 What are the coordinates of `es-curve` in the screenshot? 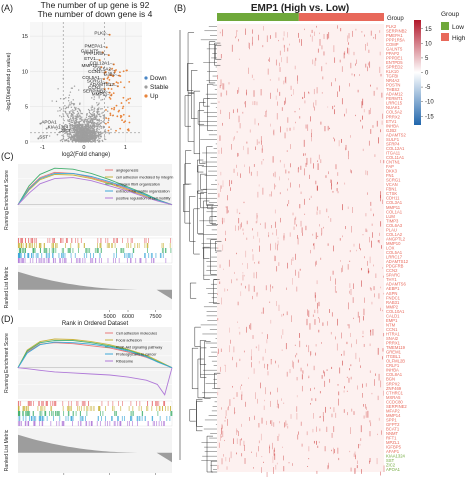 It's located at (95, 381).